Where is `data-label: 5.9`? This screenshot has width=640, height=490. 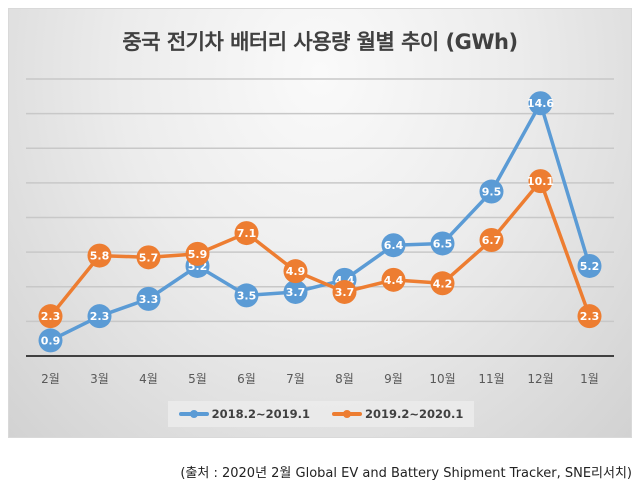 data-label: 5.9 is located at coordinates (198, 254).